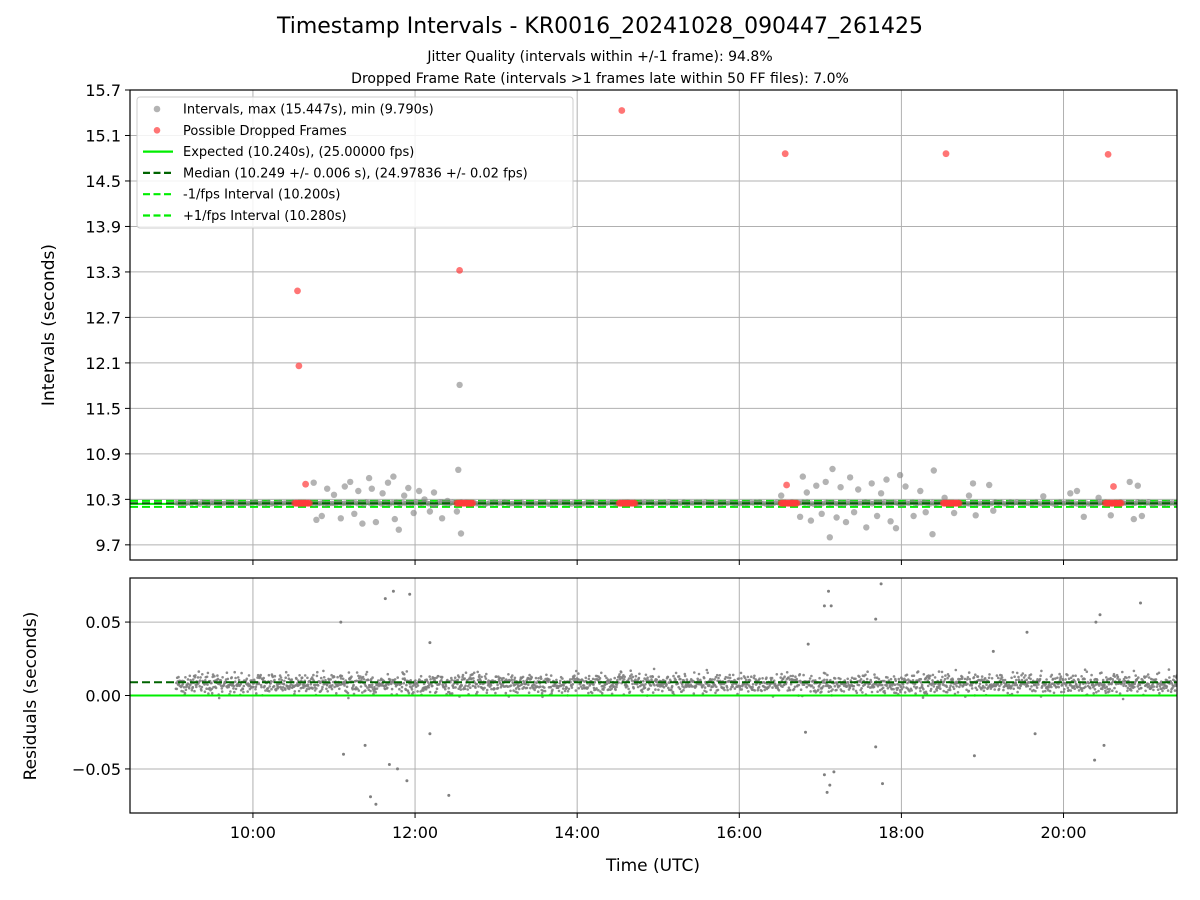  I want to click on dropped-frame-point, so click(305, 484).